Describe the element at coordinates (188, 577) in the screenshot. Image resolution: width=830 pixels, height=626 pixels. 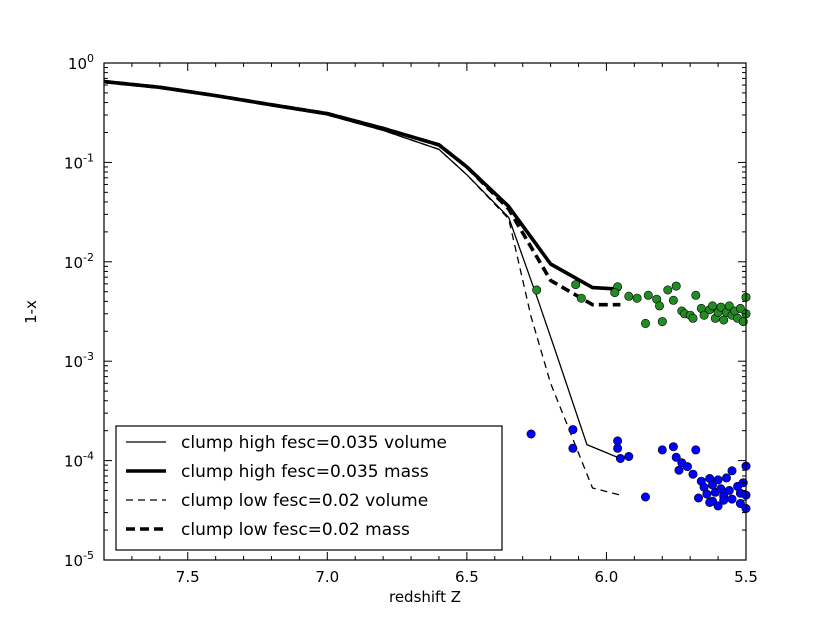
I see `x-tick-label: 7.5` at that location.